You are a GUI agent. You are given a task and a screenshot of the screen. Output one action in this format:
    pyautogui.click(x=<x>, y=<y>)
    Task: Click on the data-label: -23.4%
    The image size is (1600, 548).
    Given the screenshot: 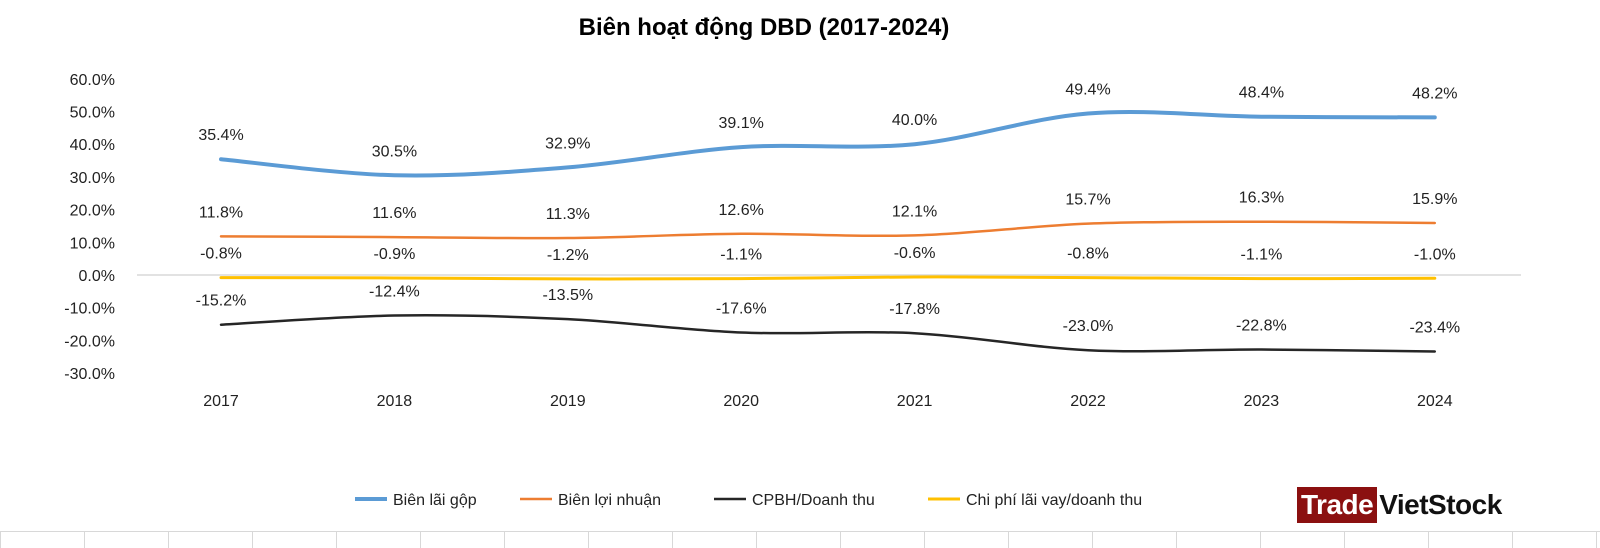 What is the action you would take?
    pyautogui.click(x=1434, y=328)
    